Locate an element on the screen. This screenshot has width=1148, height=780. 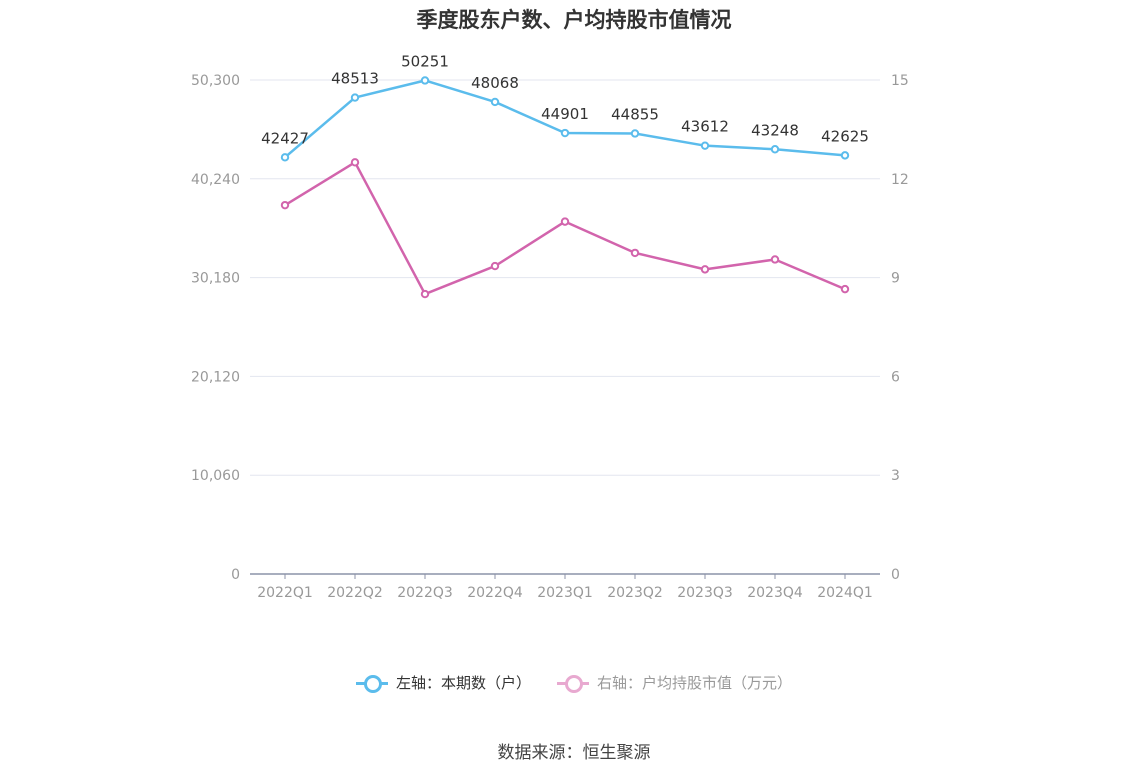
y-right-tick-label: 15 is located at coordinates (900, 81).